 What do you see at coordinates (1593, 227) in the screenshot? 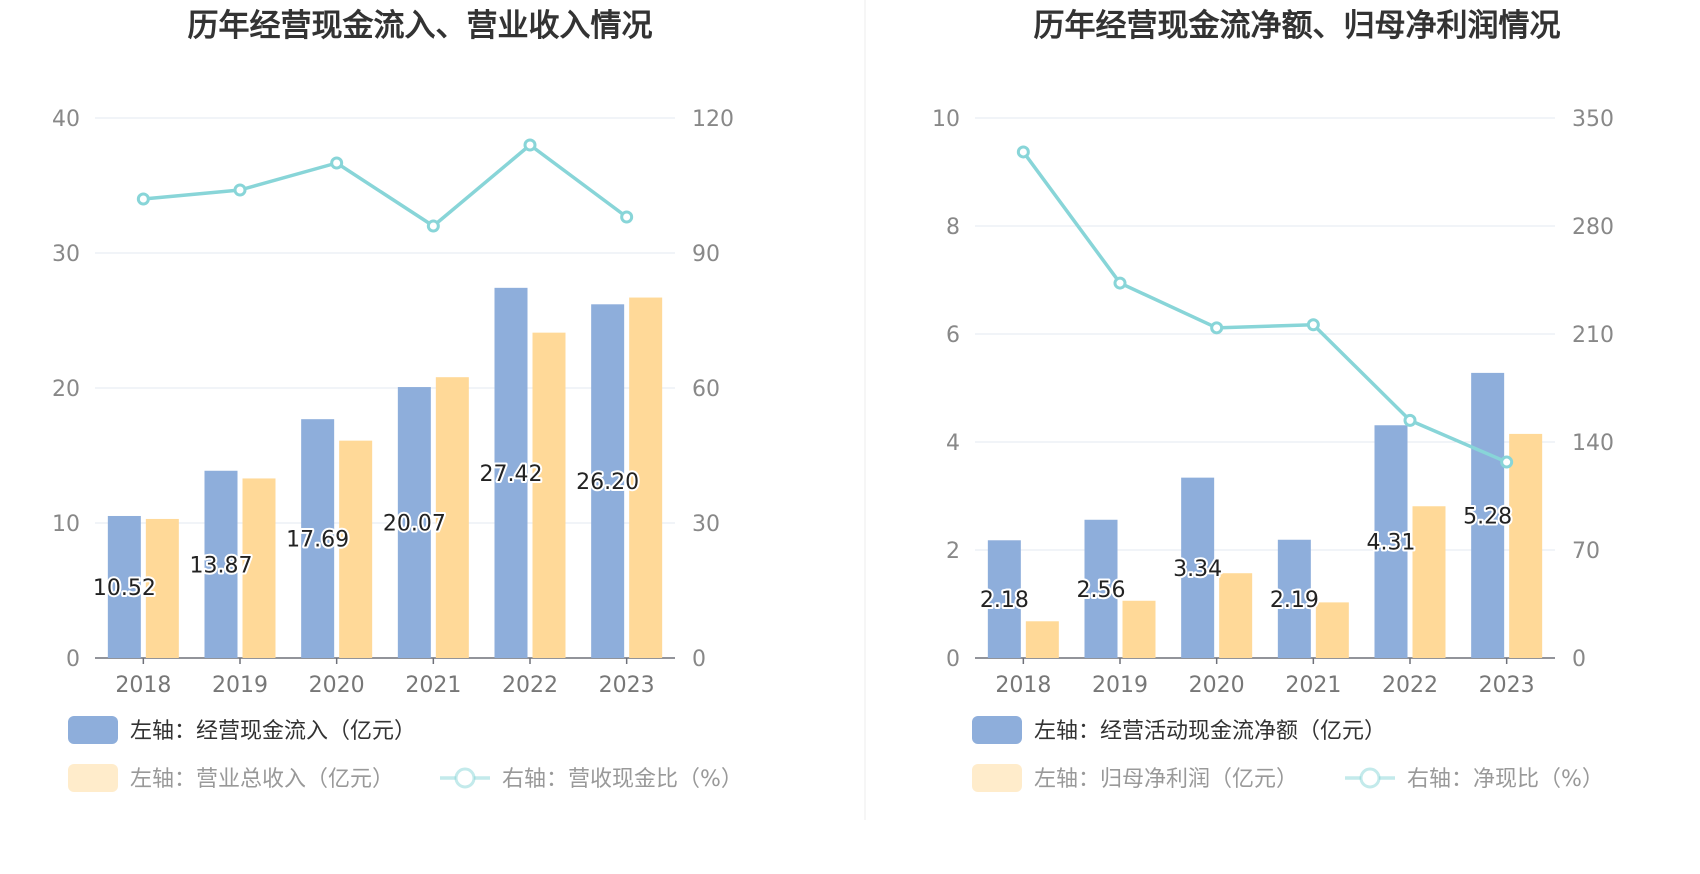
I see `right-axis-tick-label: 280` at bounding box center [1593, 227].